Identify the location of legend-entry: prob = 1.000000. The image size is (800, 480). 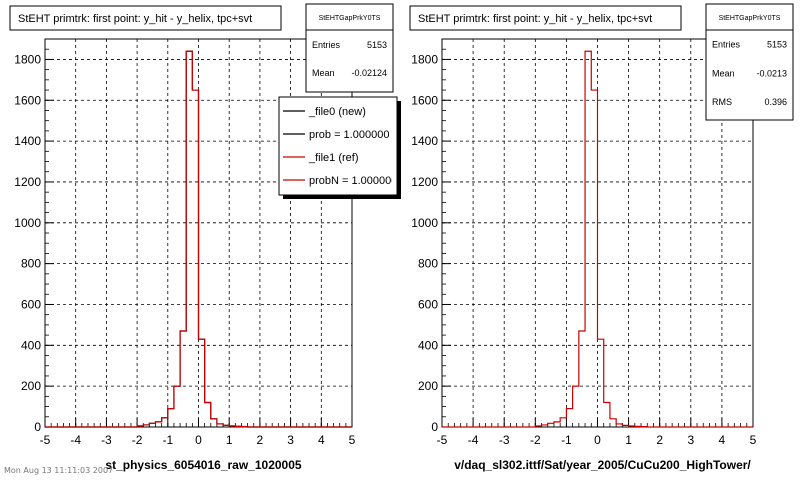
(349, 135).